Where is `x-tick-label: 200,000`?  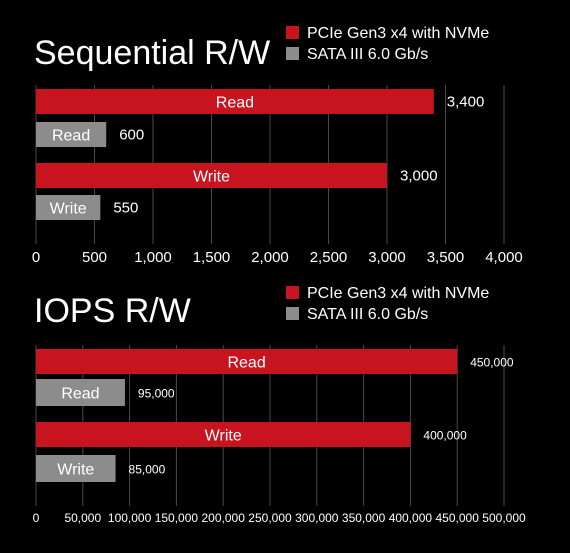 x-tick-label: 200,000 is located at coordinates (224, 518).